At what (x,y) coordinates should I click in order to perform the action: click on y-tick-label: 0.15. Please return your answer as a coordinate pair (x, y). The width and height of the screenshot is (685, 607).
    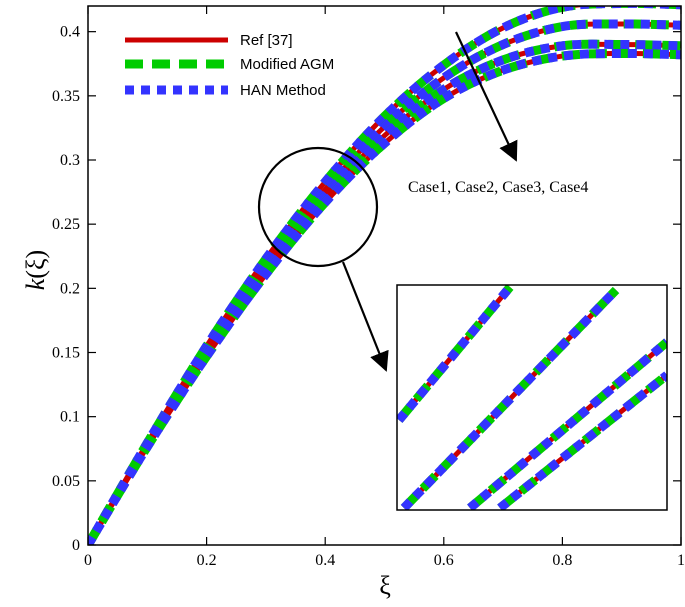
    Looking at the image, I should click on (66, 353).